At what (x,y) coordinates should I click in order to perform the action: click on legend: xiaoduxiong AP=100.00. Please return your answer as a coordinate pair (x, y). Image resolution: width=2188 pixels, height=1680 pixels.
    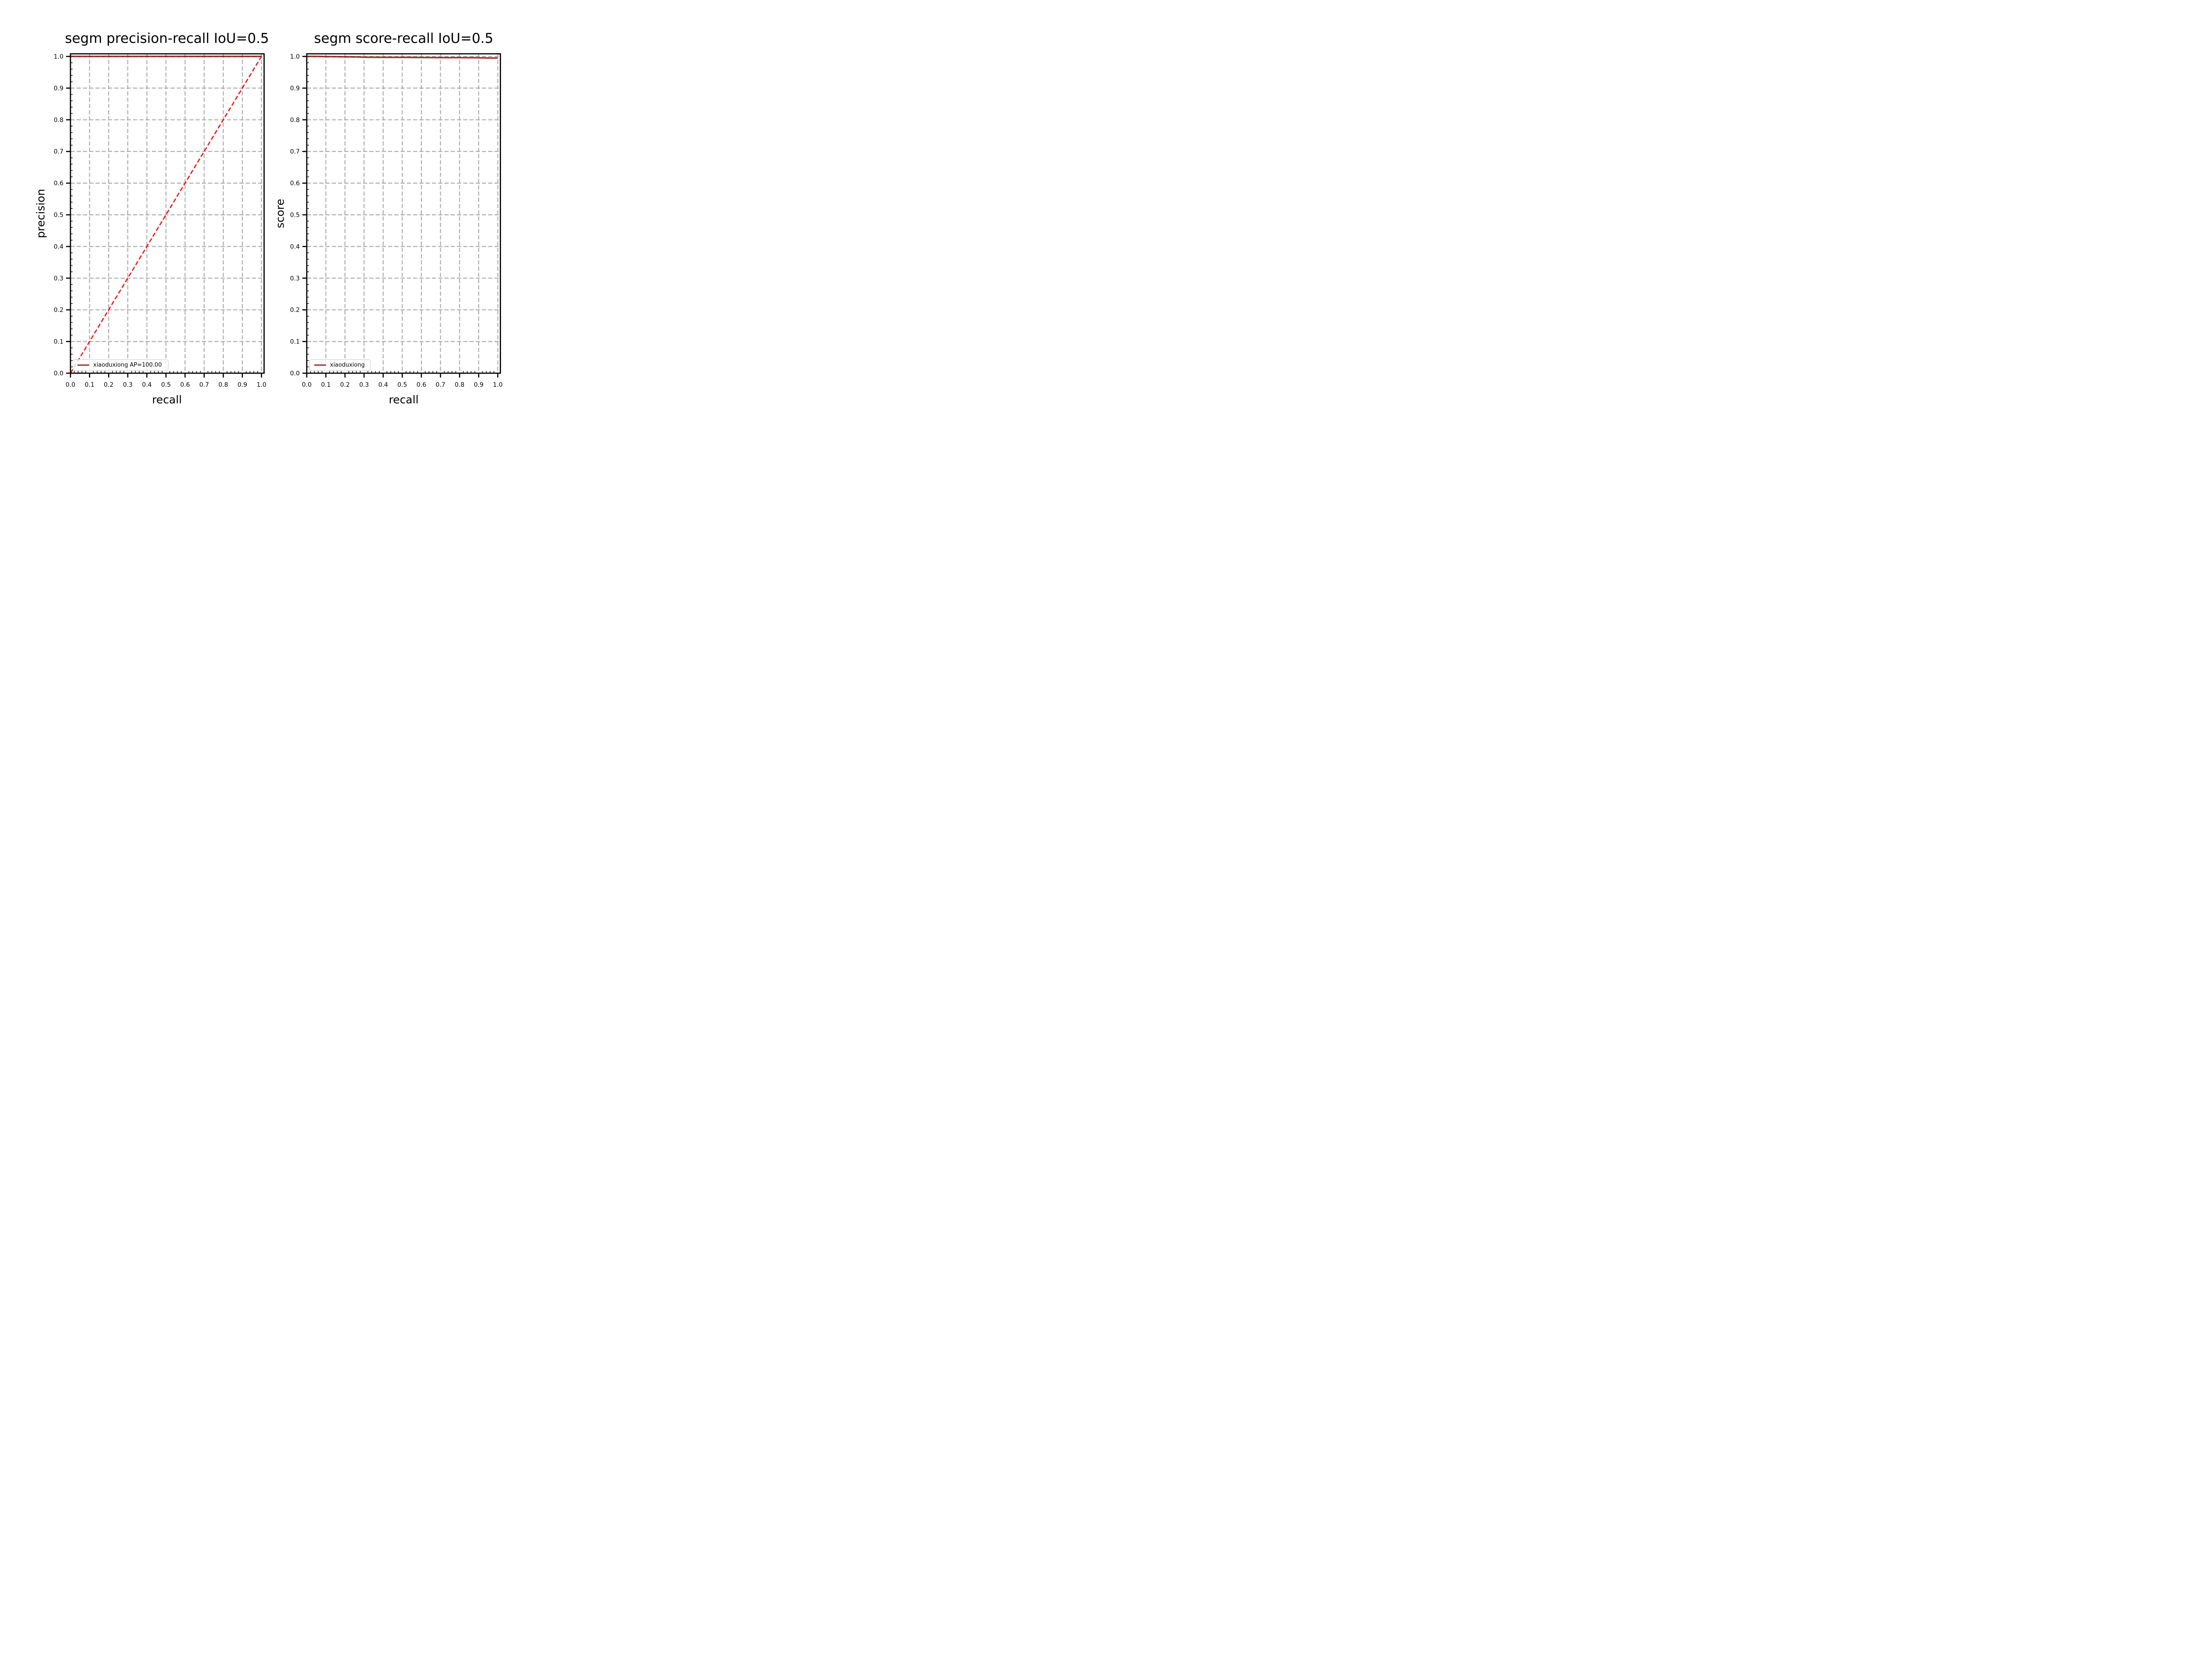
    Looking at the image, I should click on (120, 365).